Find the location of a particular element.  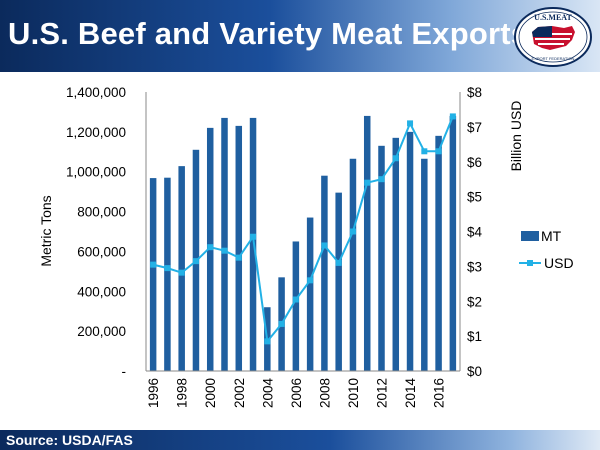

mt-bar-2012 is located at coordinates (381, 258).